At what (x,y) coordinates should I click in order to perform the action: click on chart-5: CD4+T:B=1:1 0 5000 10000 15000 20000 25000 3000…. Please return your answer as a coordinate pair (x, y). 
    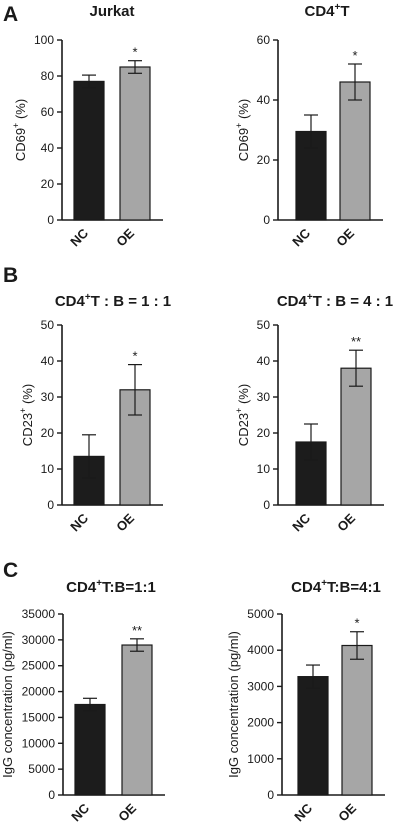
    Looking at the image, I should click on (82, 701).